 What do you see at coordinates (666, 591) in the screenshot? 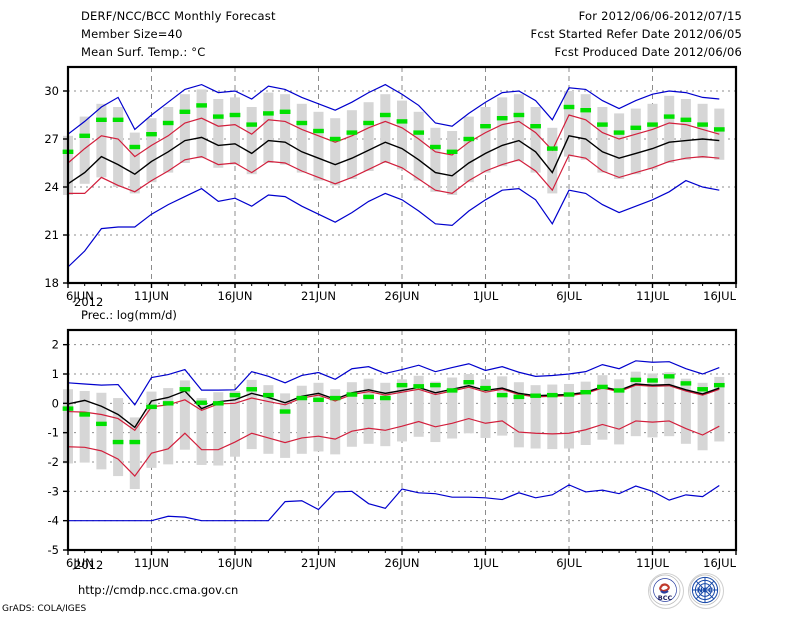
I see `bcc-logo: BCC` at bounding box center [666, 591].